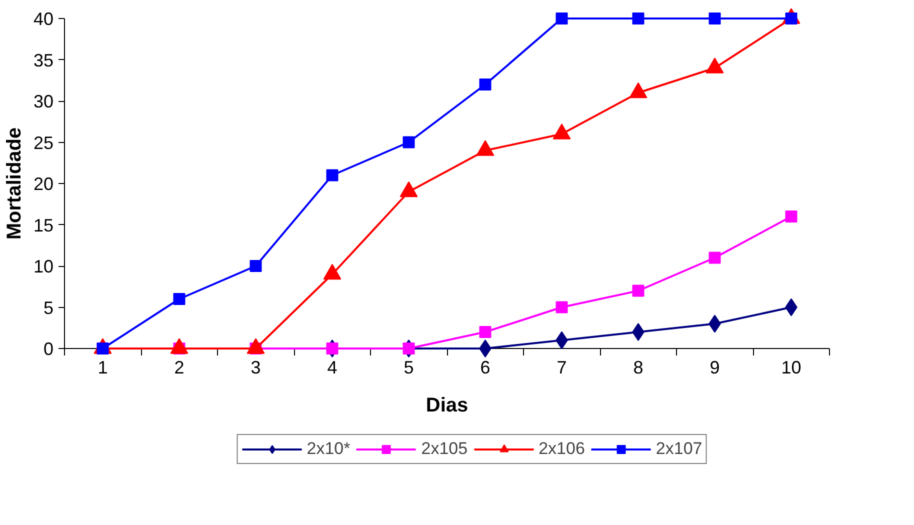 The image size is (914, 525). Describe the element at coordinates (48, 308) in the screenshot. I see `y-tick-label: 5` at that location.